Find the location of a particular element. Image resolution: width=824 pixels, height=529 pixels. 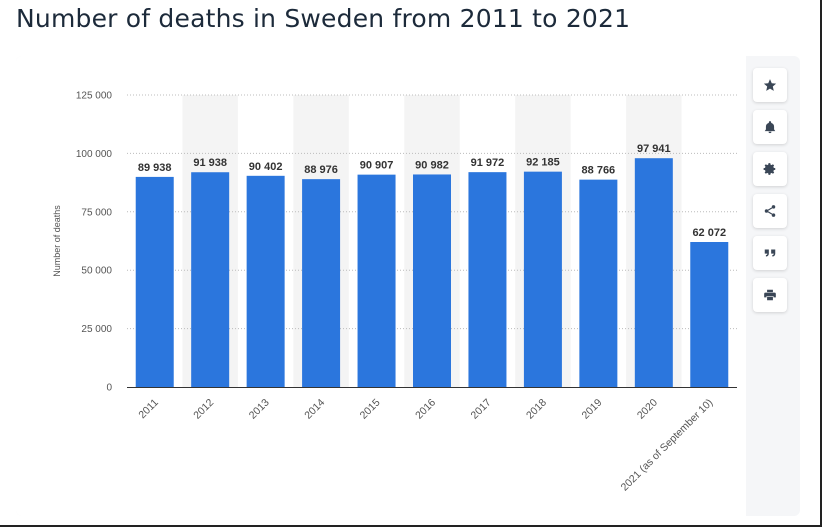

x-tick-label: 2013 is located at coordinates (259, 409).